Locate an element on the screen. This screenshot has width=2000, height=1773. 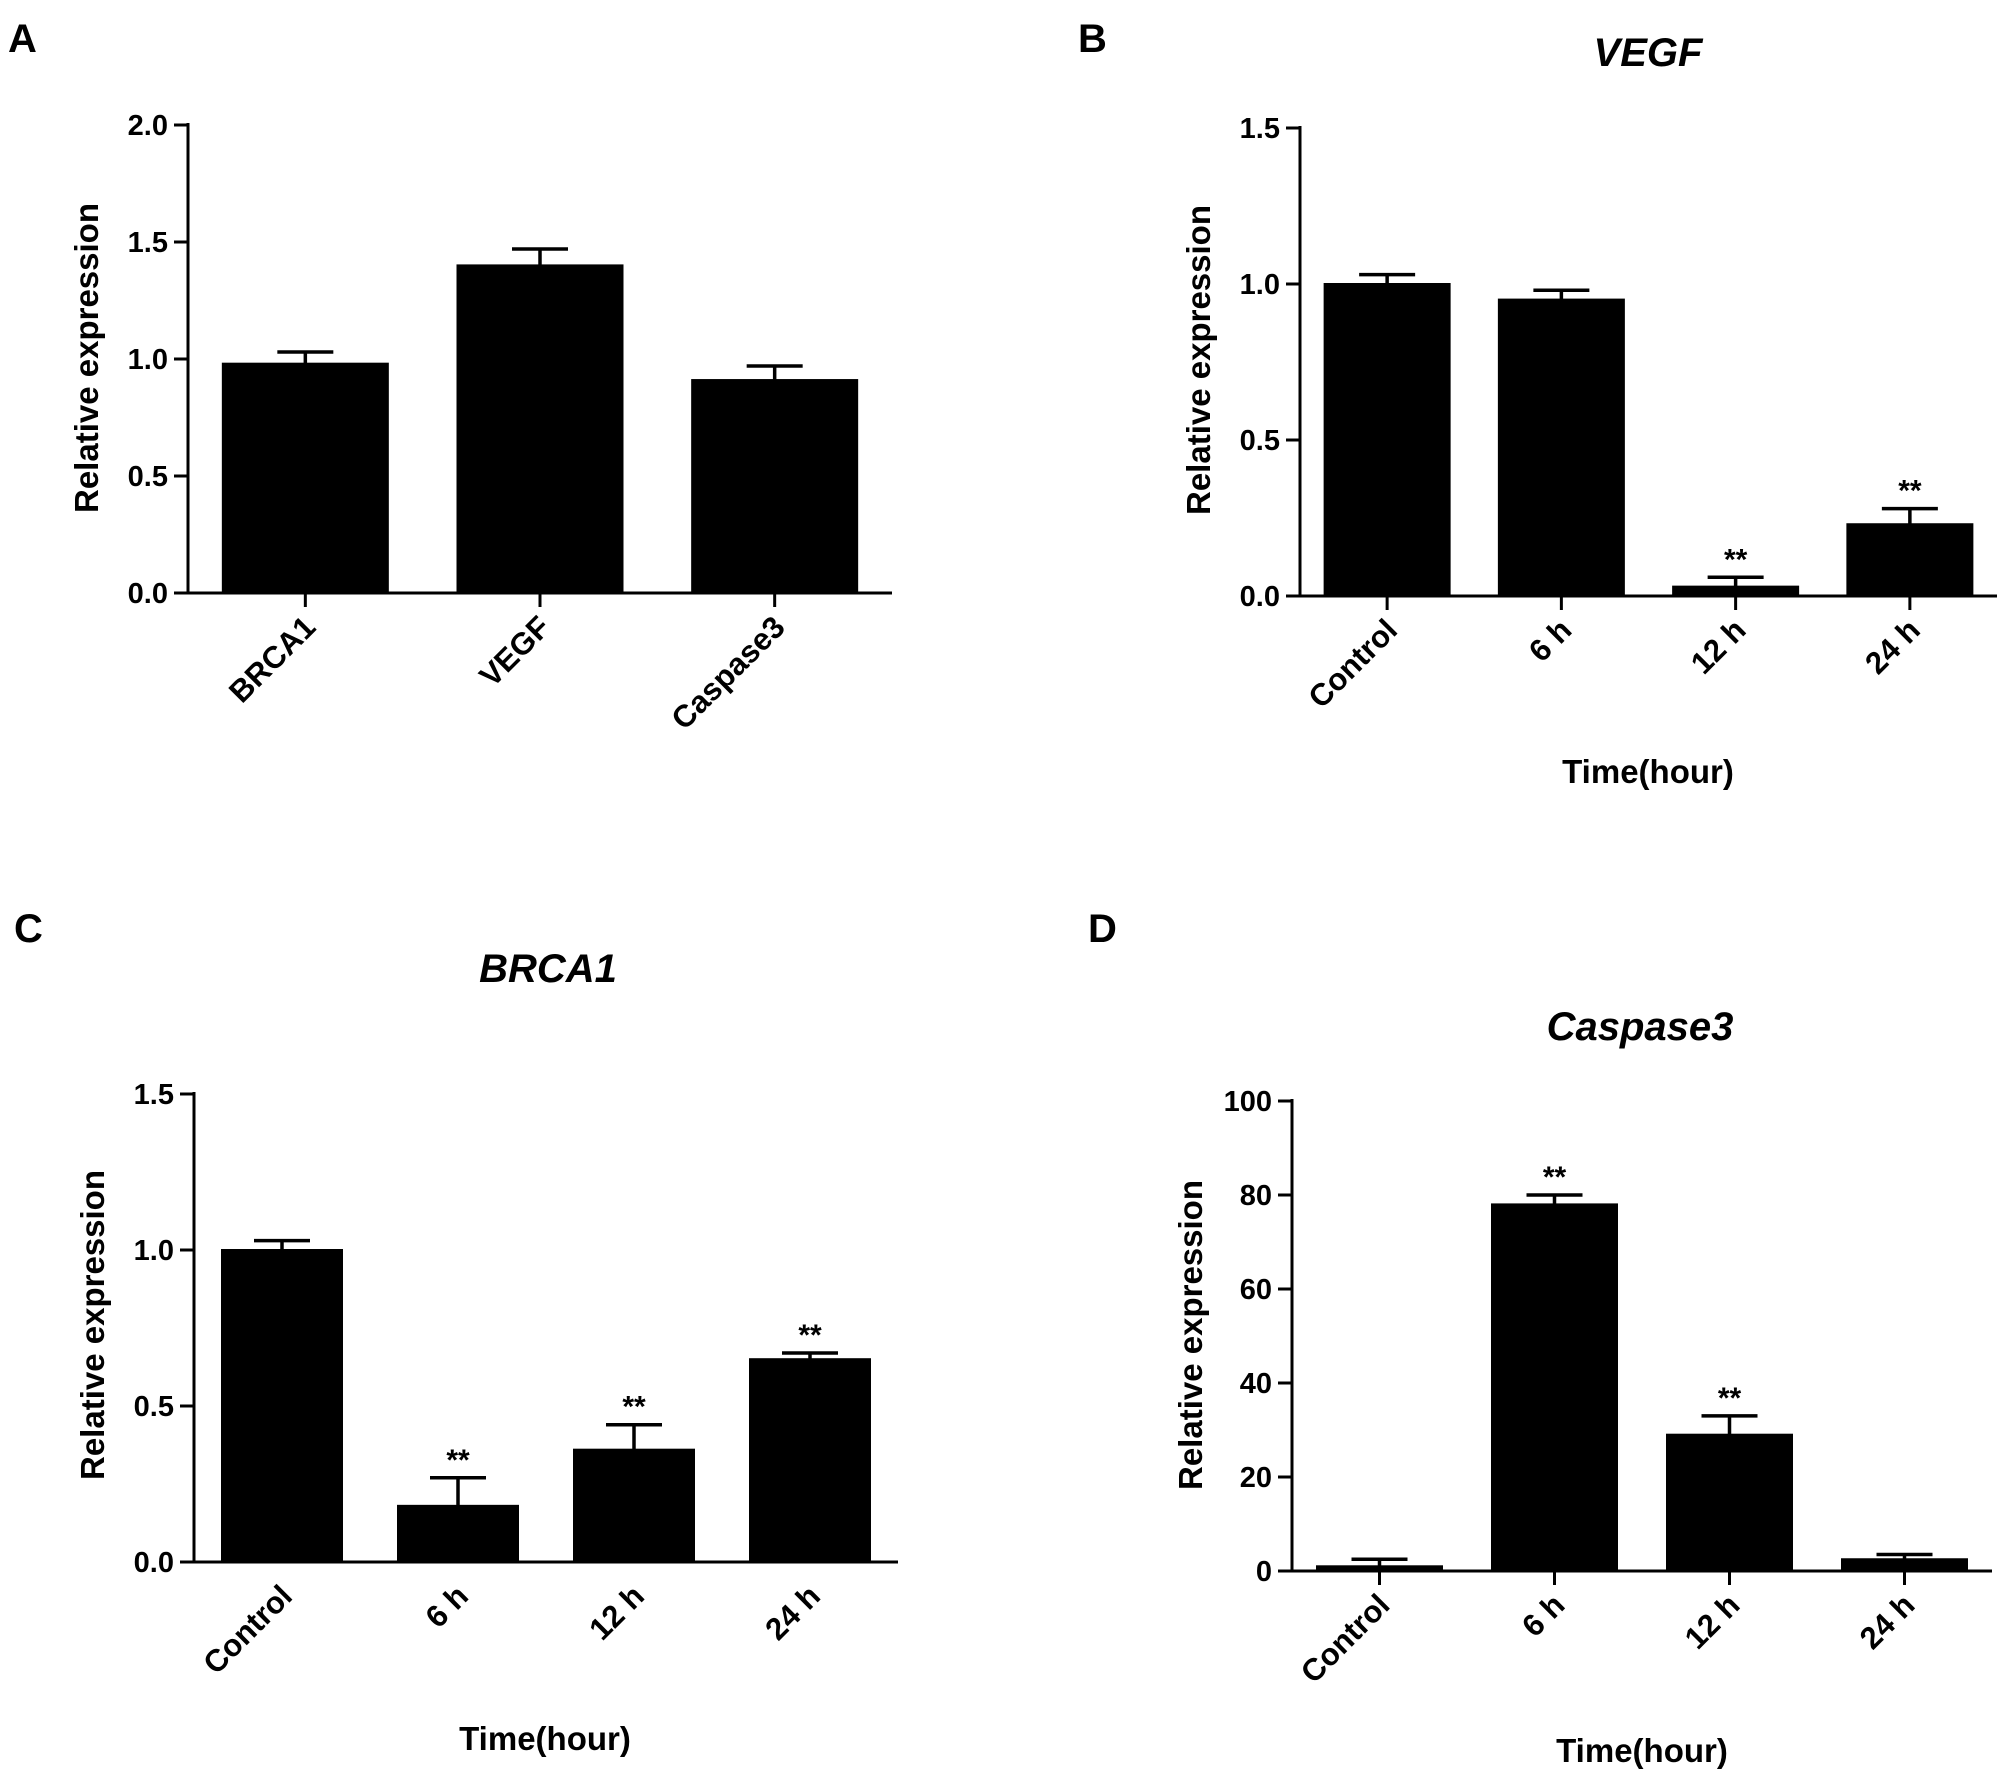
panel-label: C is located at coordinates (28, 929).